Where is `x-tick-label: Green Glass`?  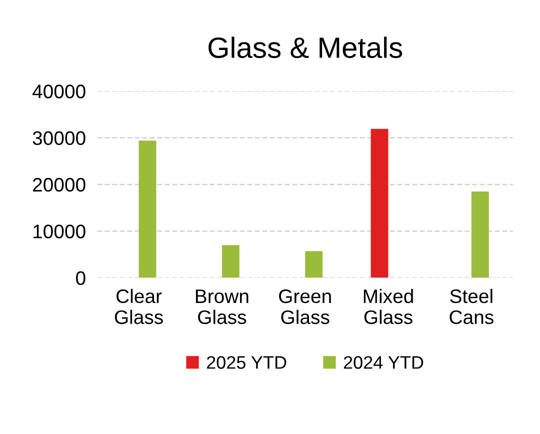 x-tick-label: Green Glass is located at coordinates (305, 306).